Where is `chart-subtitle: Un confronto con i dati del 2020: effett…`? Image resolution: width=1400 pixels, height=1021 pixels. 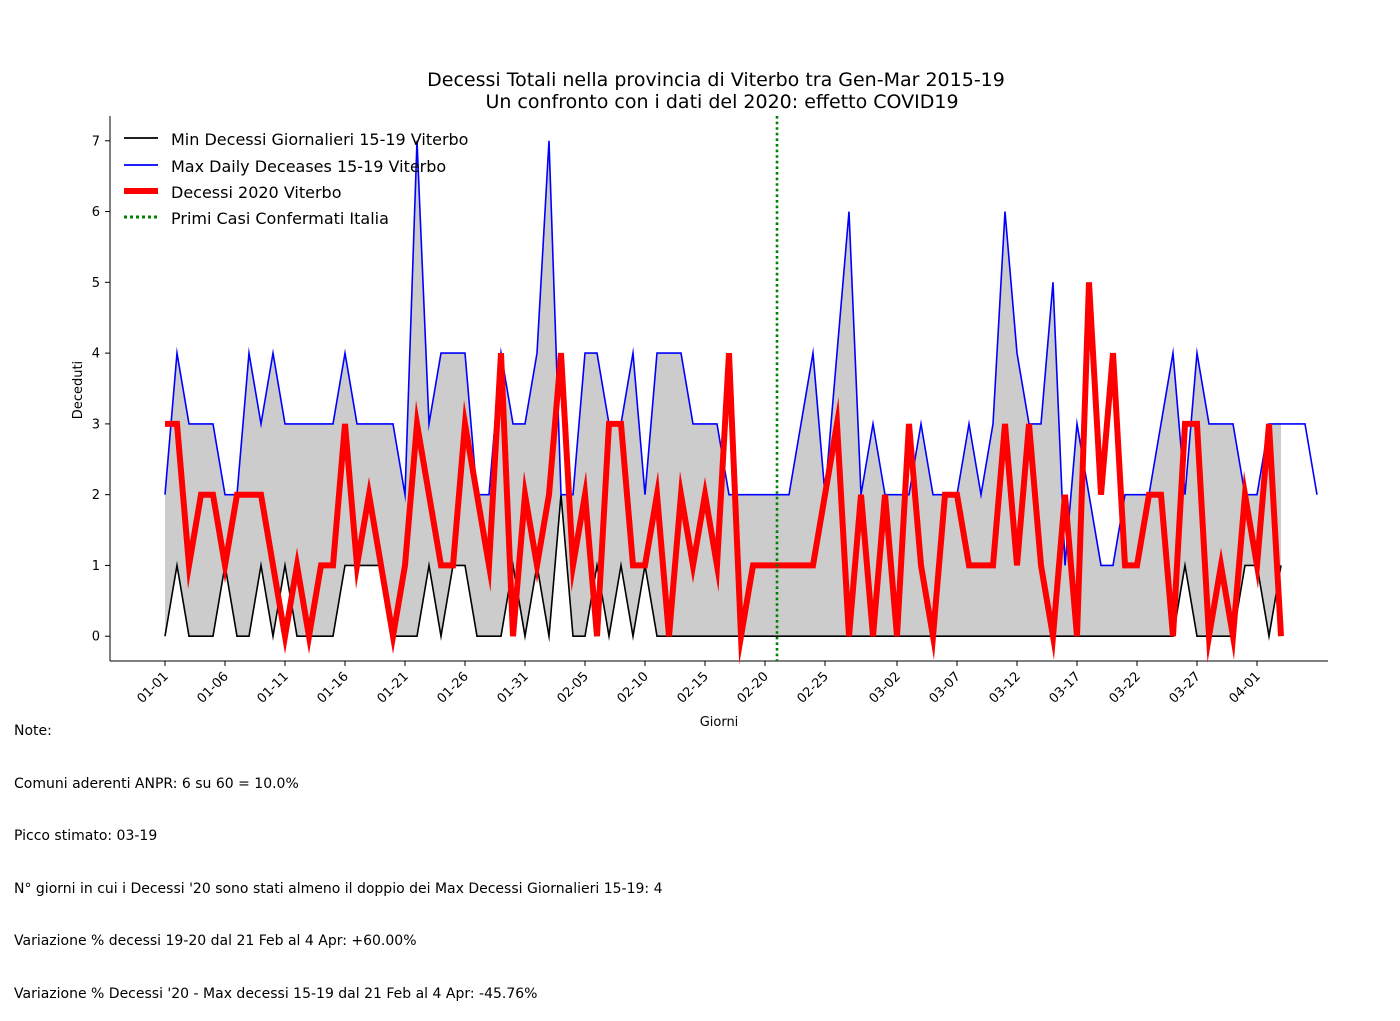 chart-subtitle: Un confronto con i dati del 2020: effett… is located at coordinates (721, 102).